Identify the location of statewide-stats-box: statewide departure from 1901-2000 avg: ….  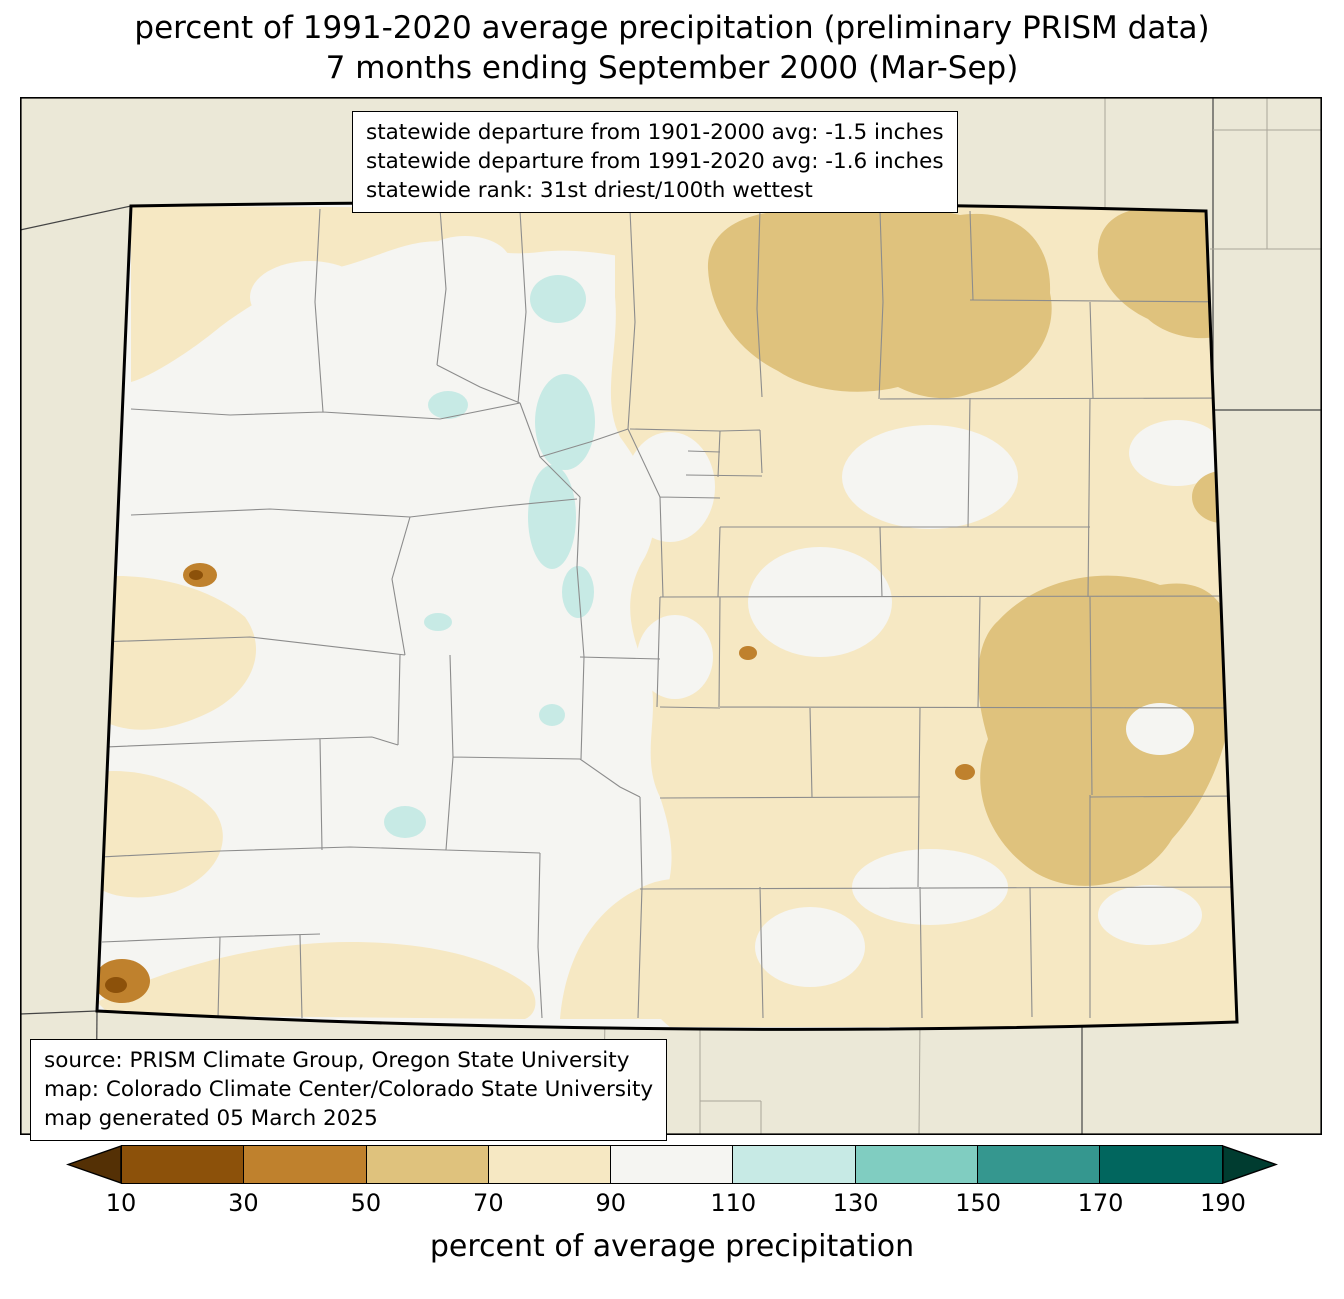
(655, 162).